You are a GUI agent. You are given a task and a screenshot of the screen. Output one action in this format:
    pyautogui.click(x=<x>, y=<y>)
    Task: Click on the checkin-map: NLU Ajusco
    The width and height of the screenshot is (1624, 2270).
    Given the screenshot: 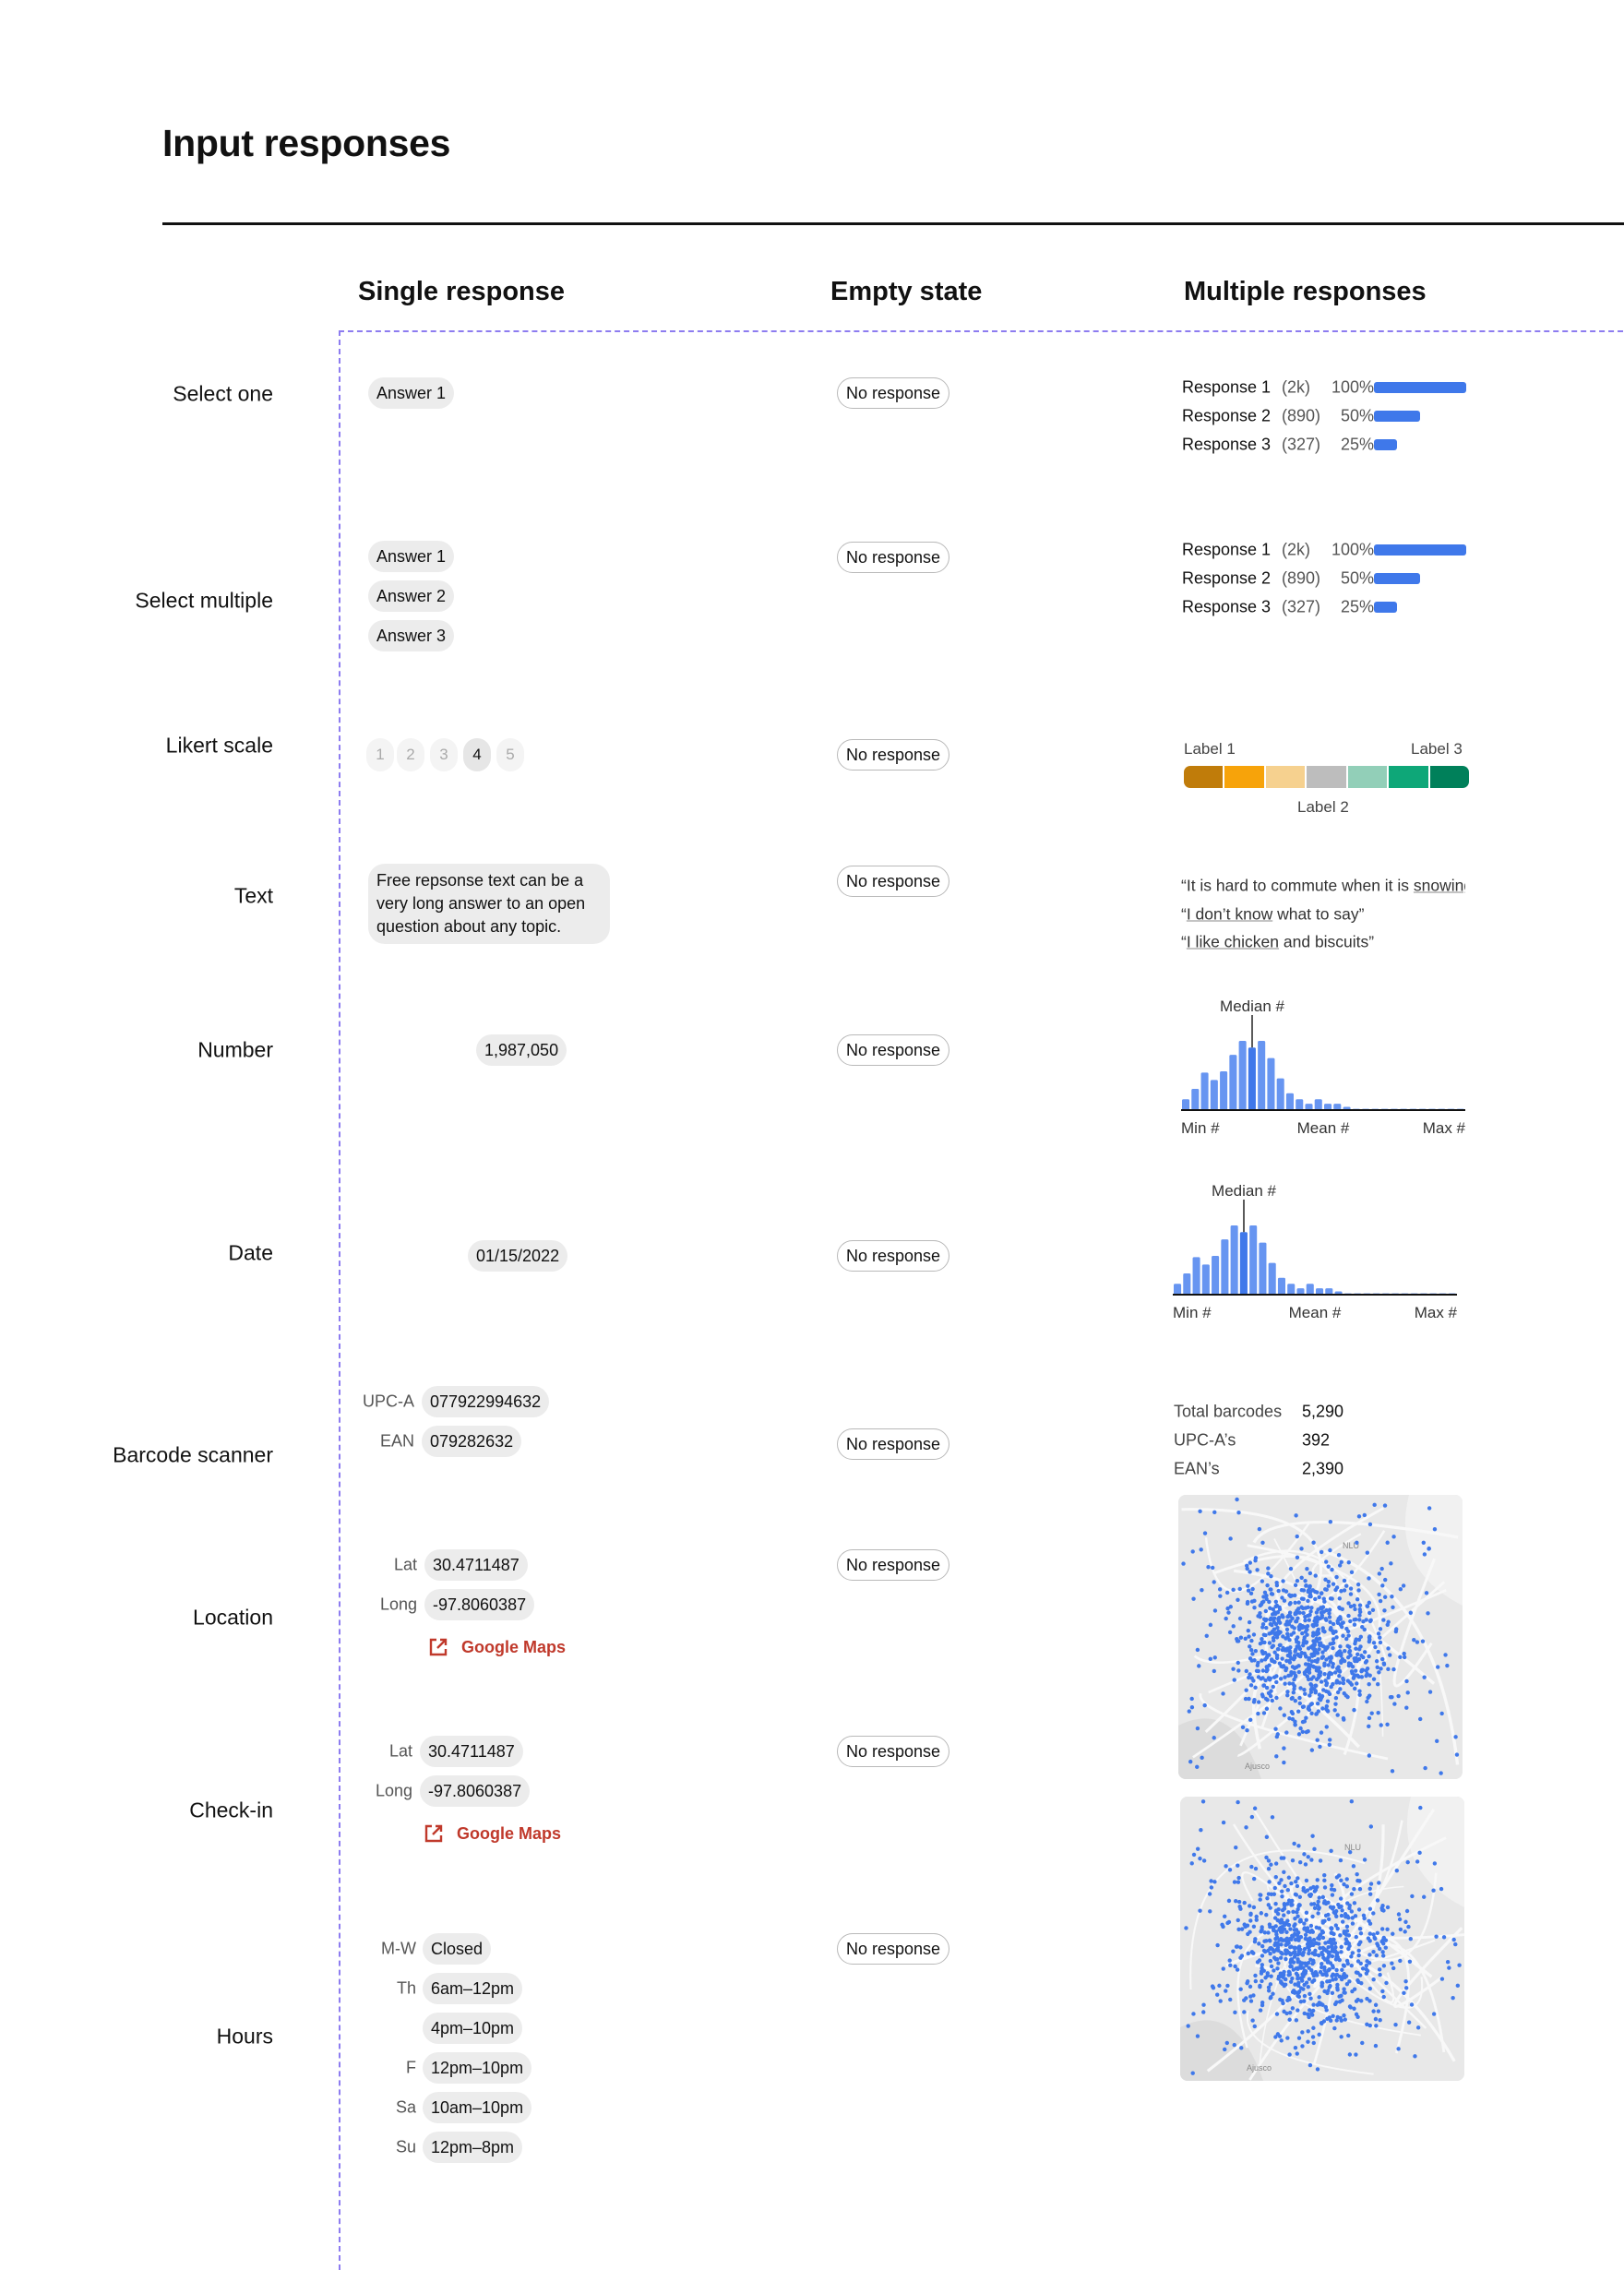 What is the action you would take?
    pyautogui.click(x=1322, y=1939)
    